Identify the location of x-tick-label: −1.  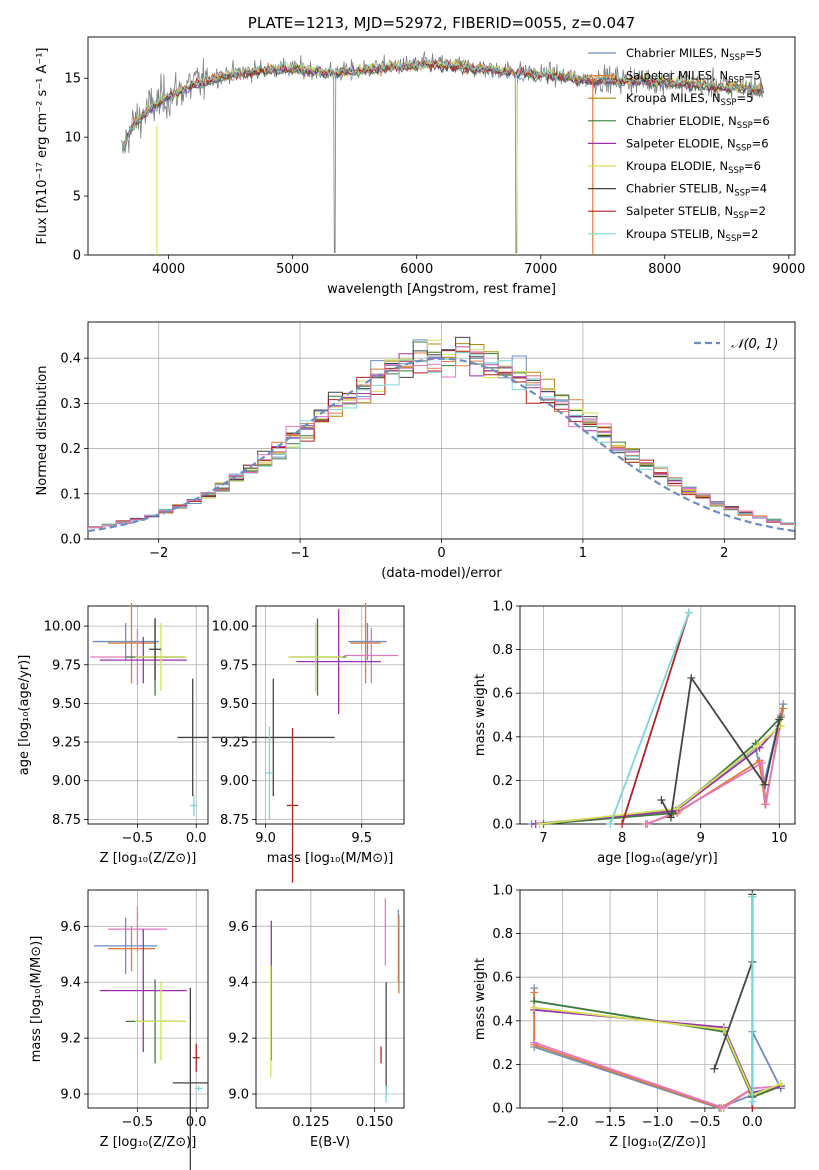
(300, 553).